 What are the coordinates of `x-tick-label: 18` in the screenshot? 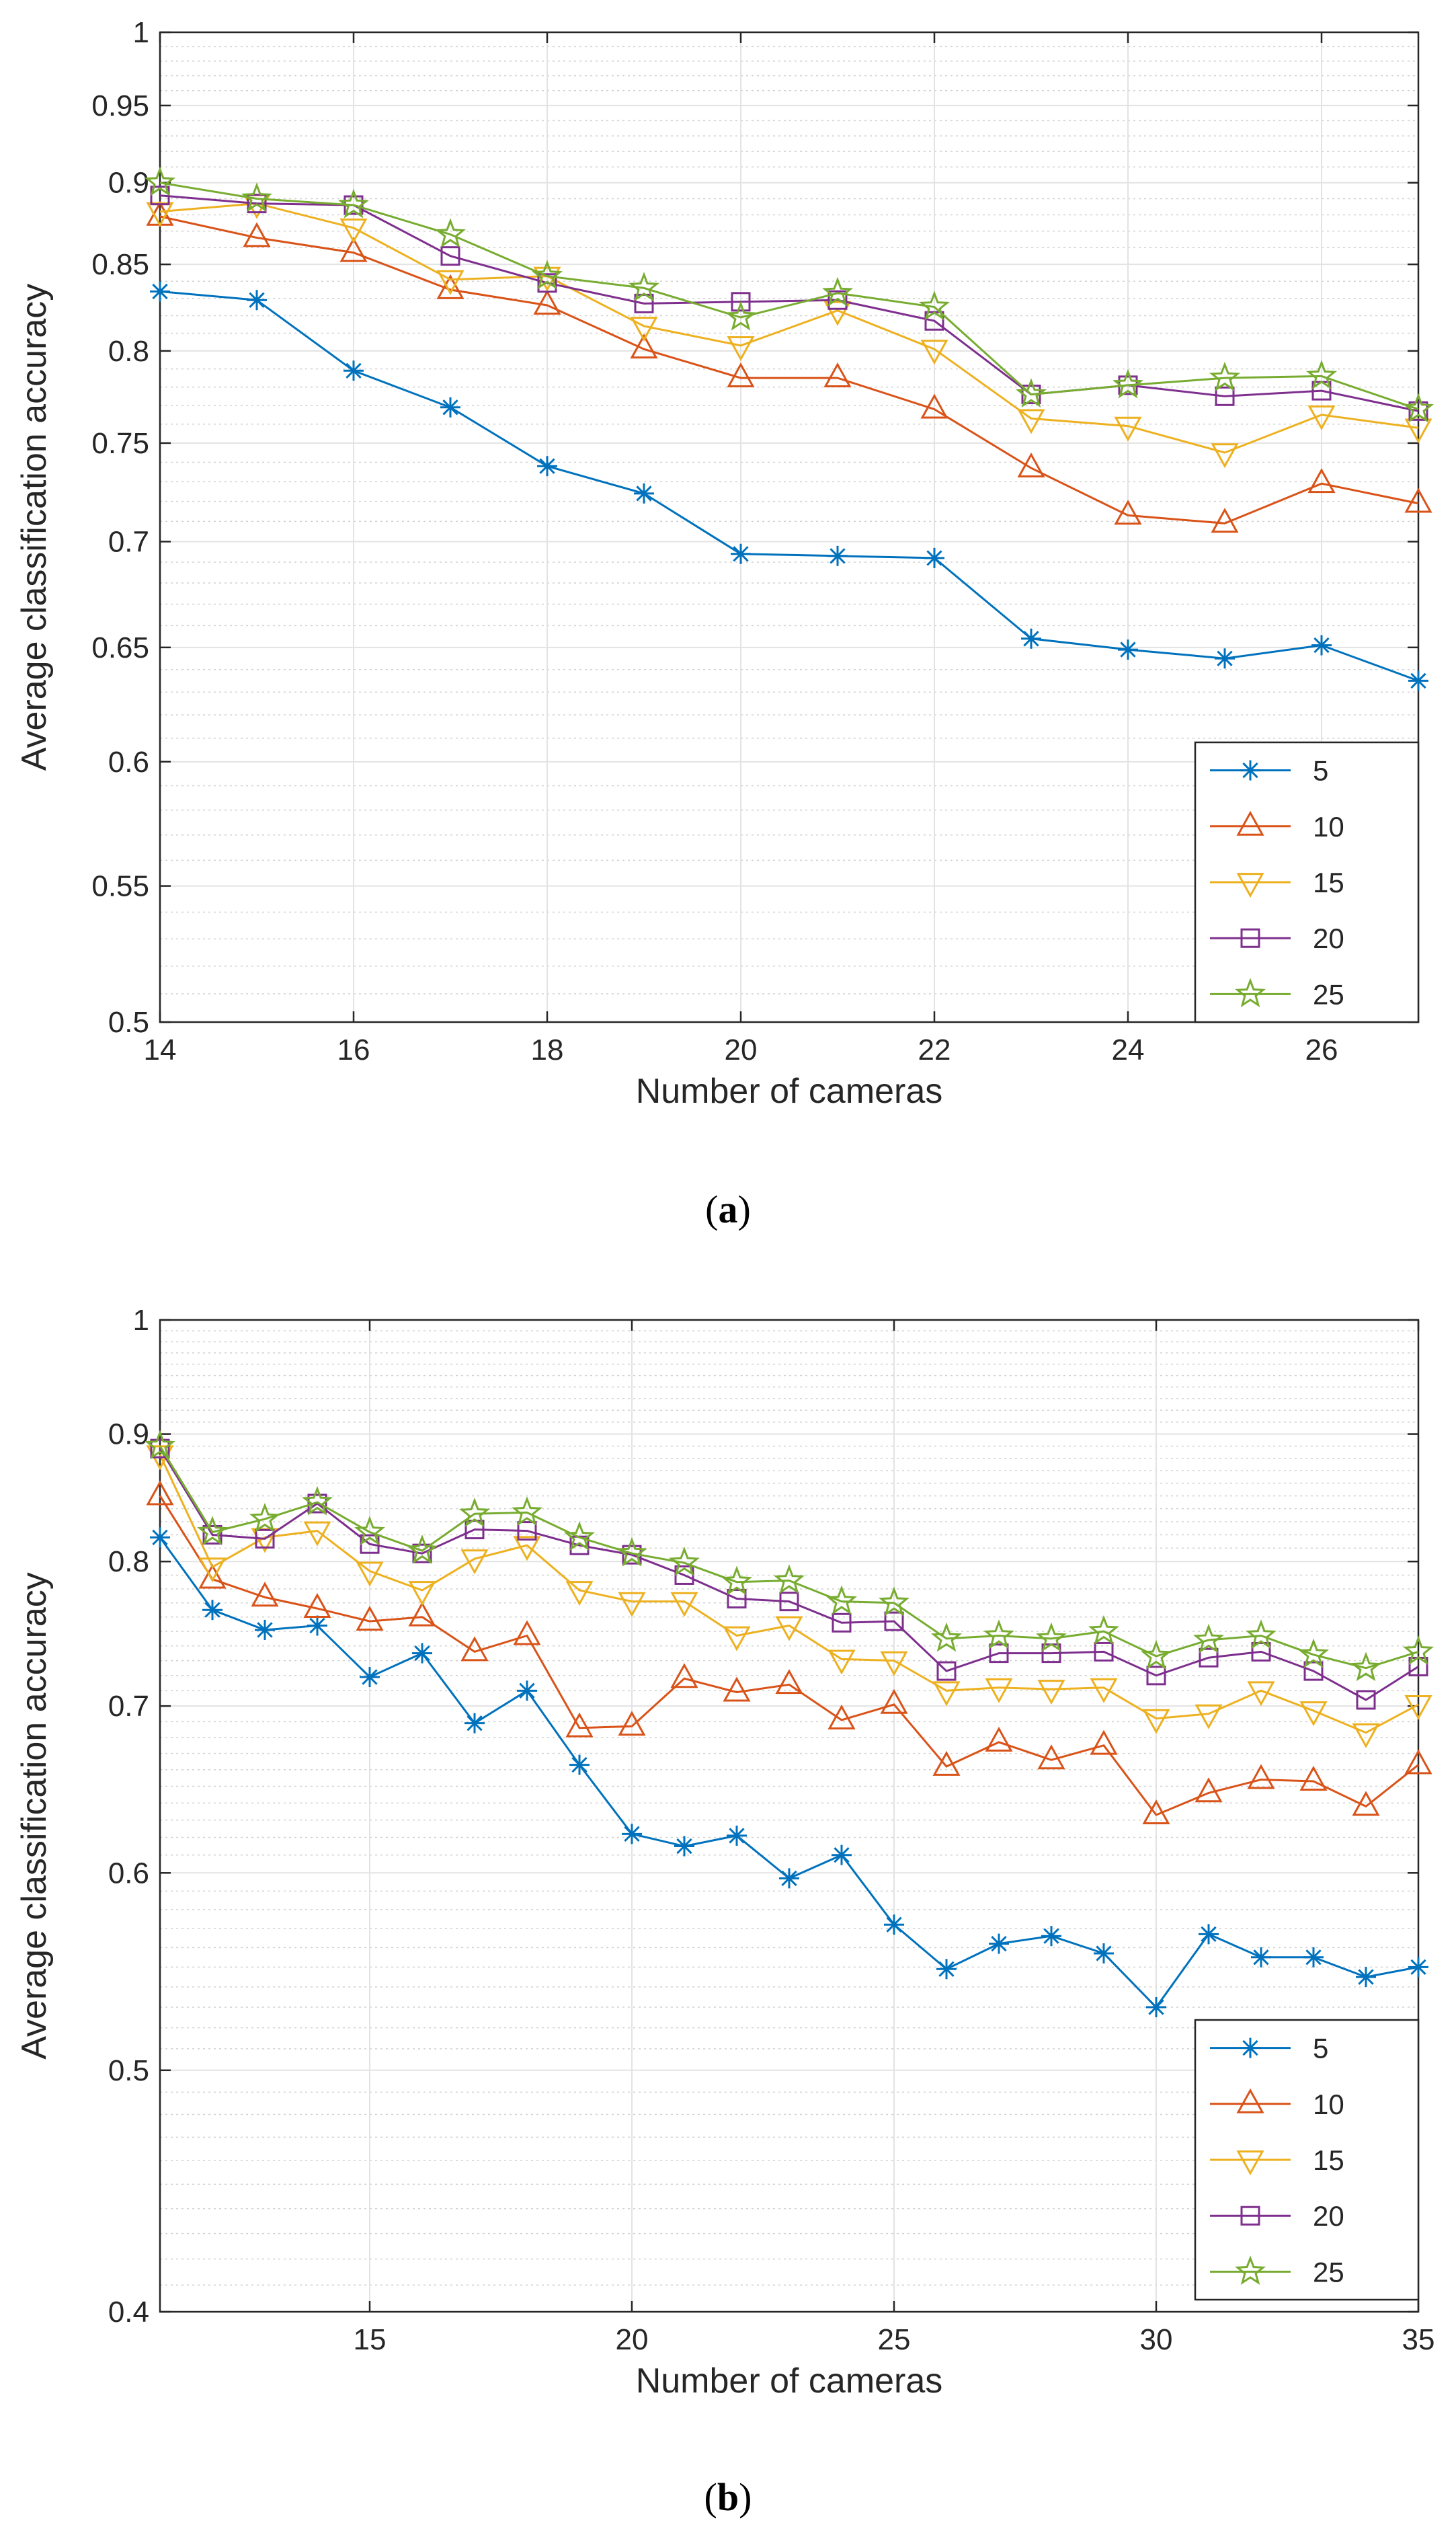 It's located at (547, 1050).